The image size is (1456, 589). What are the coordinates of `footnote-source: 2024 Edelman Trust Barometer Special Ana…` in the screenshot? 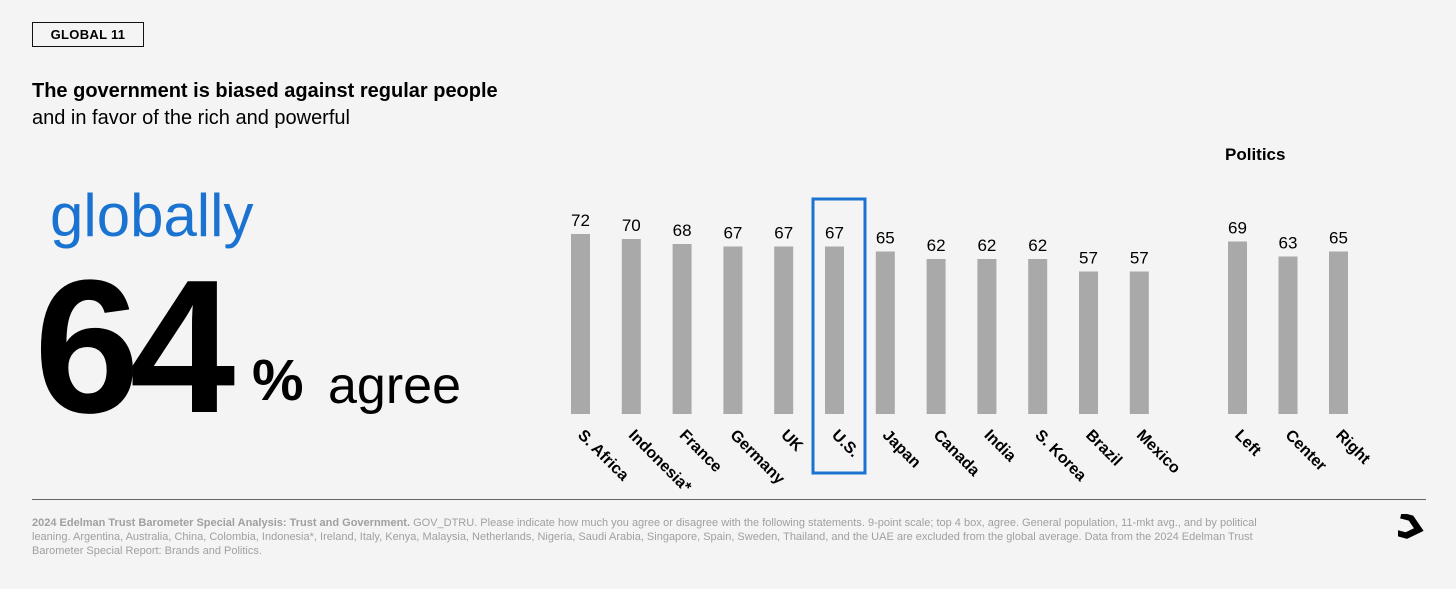 It's located at (221, 523).